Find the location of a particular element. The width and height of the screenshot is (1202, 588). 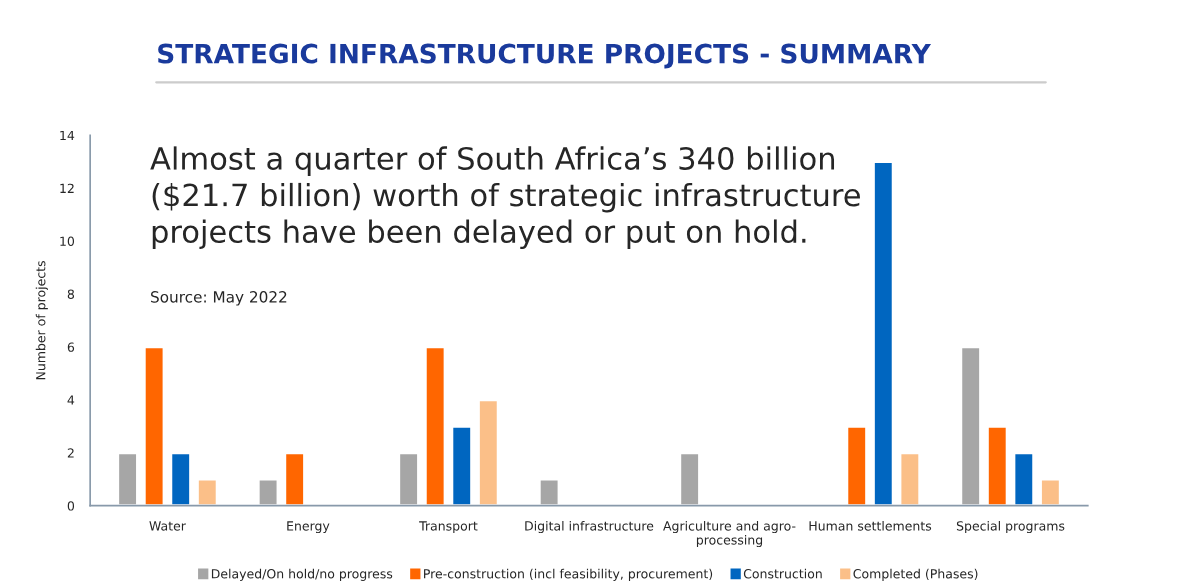

chart-title: STRATEGIC INFRASTRUCTURE PROJECTS - SUMMARY is located at coordinates (545, 56).